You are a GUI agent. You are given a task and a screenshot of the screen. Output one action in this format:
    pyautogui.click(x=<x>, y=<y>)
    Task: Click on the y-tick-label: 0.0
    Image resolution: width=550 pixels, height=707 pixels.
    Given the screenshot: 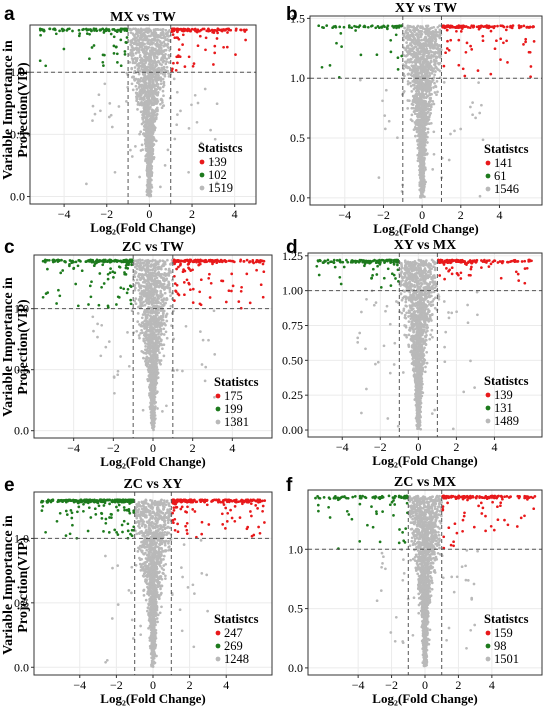 What is the action you would take?
    pyautogui.click(x=297, y=198)
    